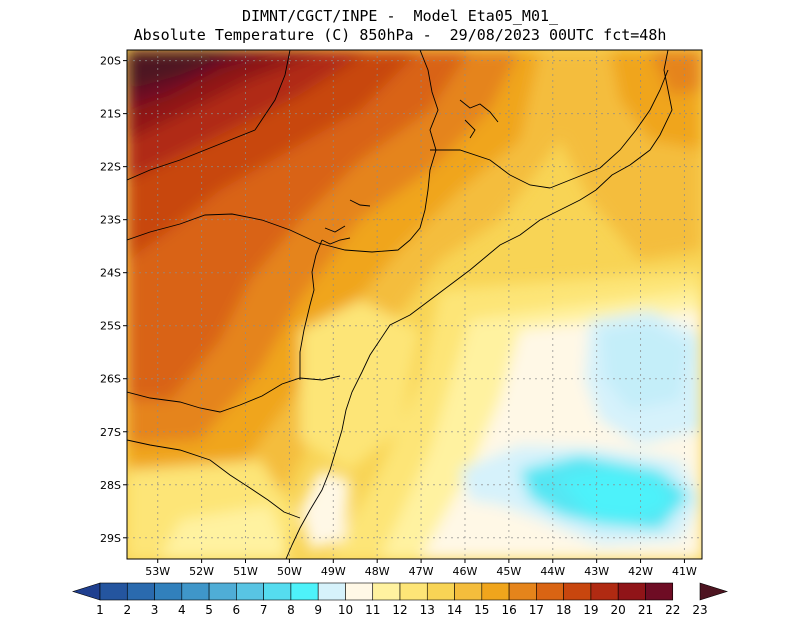 This screenshot has height=618, width=800. I want to click on colorbar-label: 21, so click(645, 610).